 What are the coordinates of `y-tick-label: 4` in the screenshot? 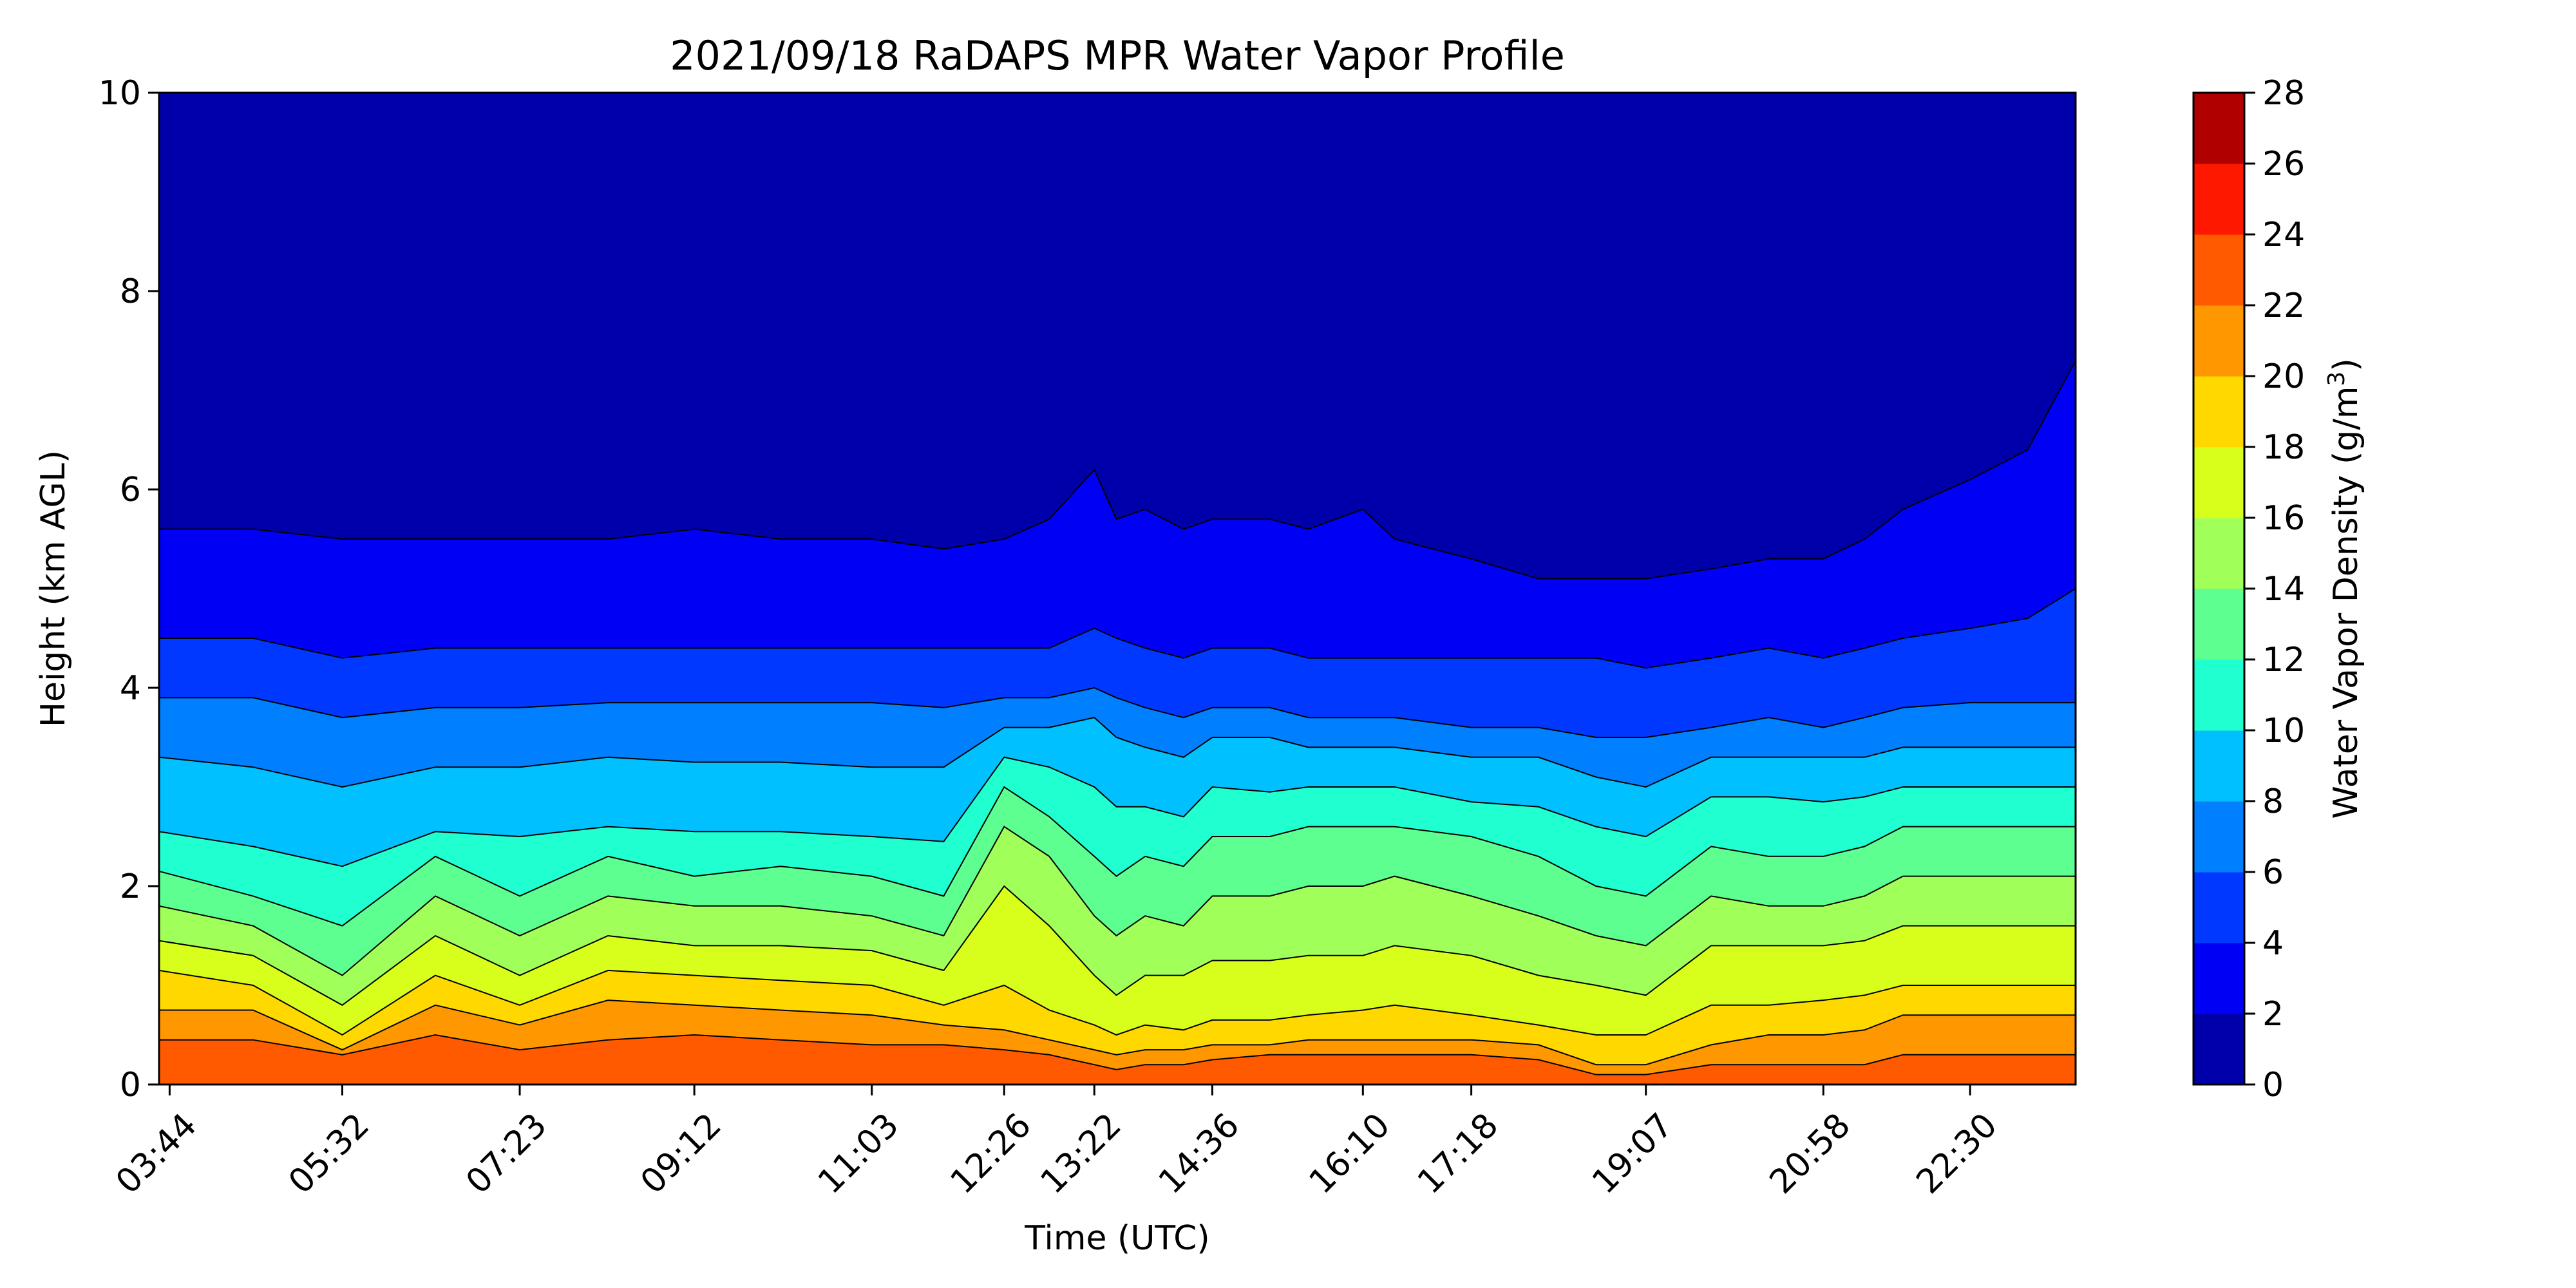 It's located at (130, 688).